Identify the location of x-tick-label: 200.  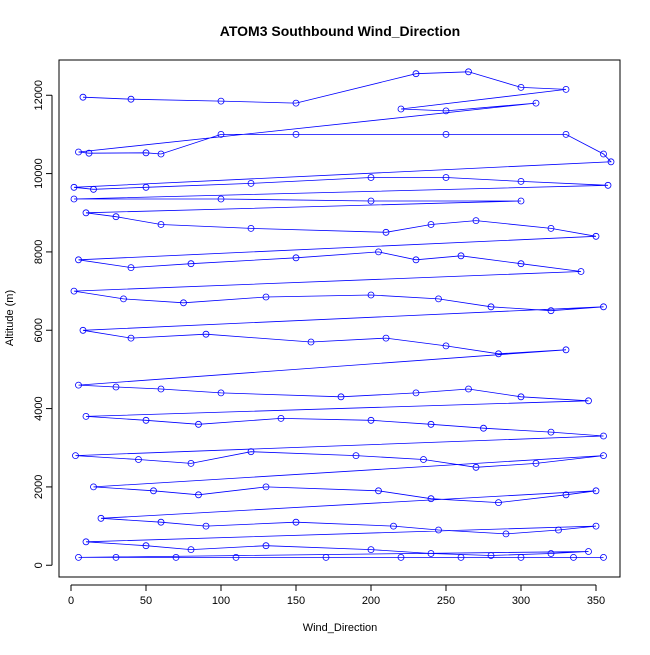
(371, 601).